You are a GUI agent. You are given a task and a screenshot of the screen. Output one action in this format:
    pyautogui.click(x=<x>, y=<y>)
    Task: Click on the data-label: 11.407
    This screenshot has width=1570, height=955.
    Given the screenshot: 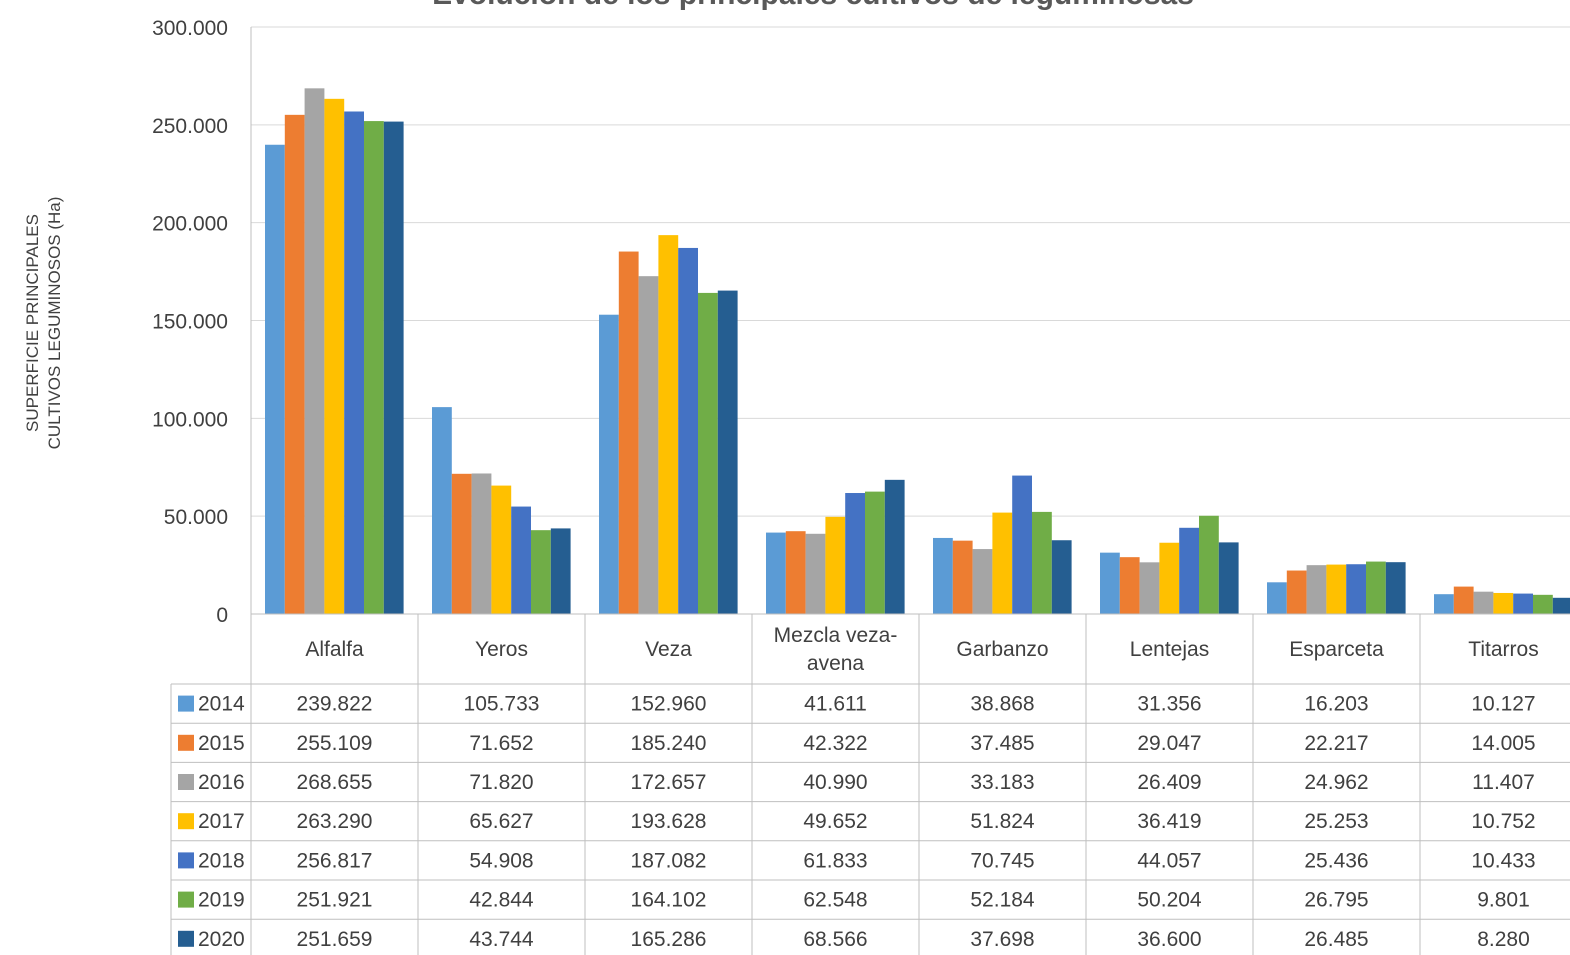 What is the action you would take?
    pyautogui.click(x=1503, y=782)
    